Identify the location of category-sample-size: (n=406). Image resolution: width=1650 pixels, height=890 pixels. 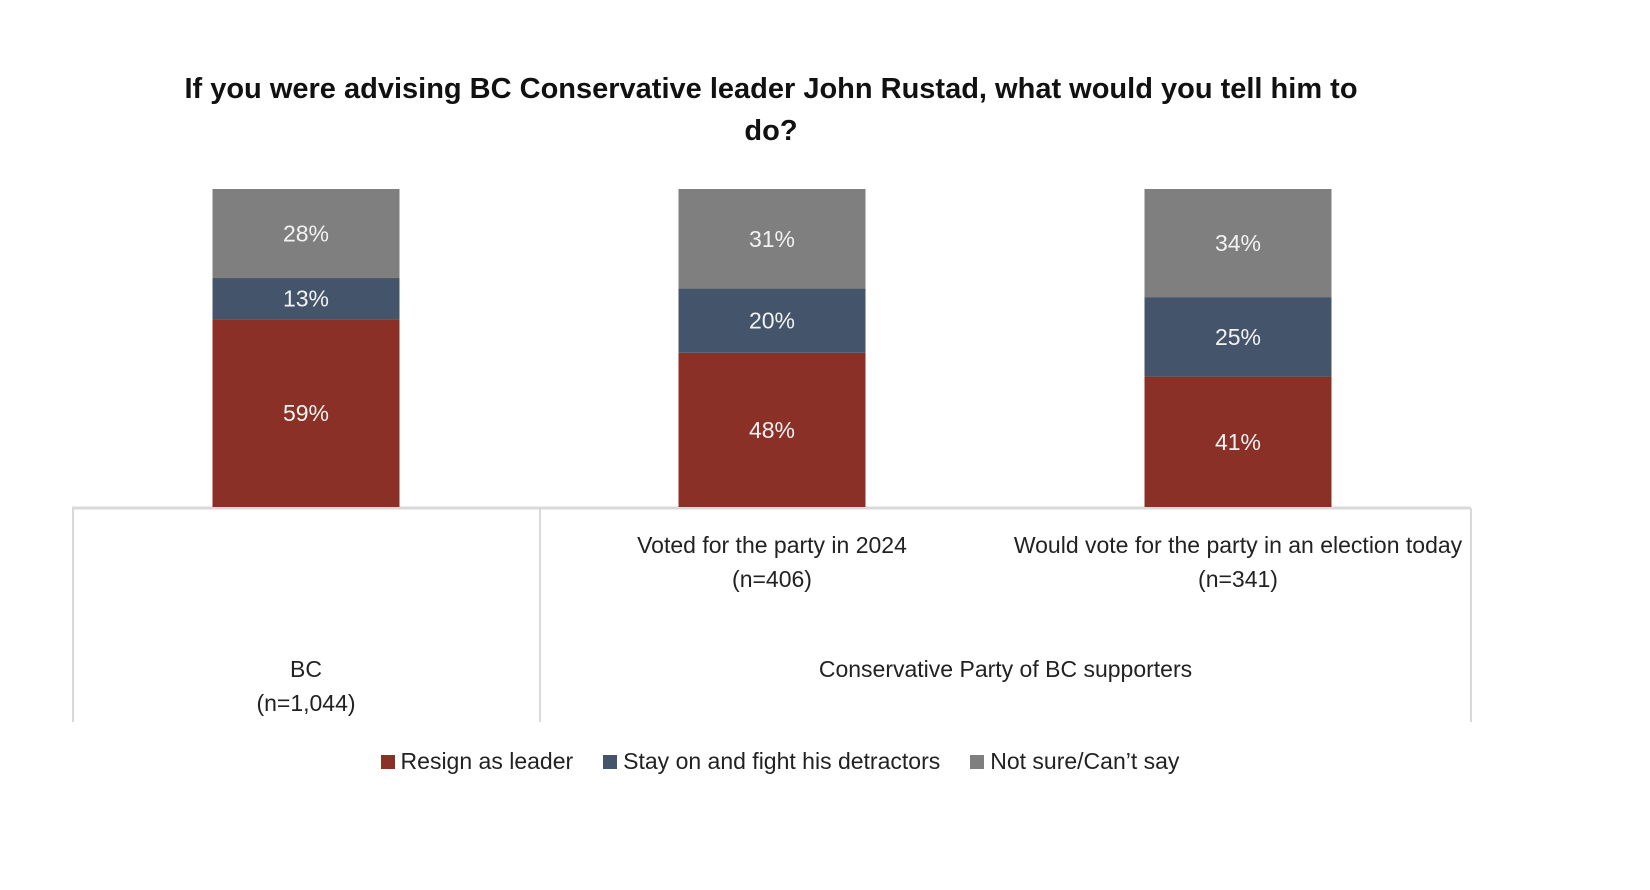
(772, 579).